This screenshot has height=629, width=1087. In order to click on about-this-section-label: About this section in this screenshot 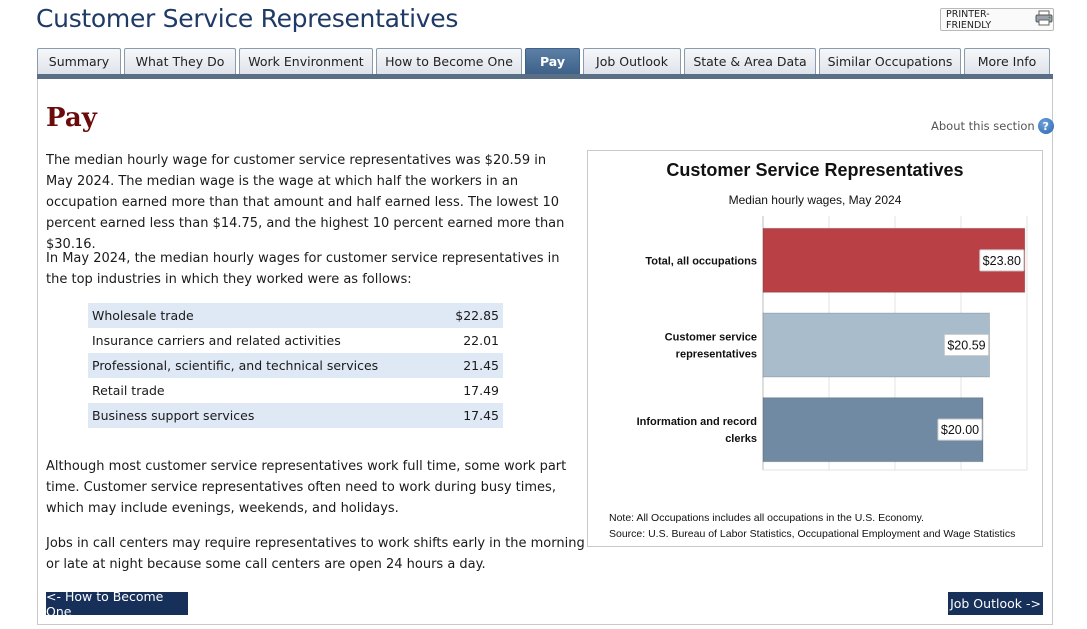, I will do `click(983, 126)`.